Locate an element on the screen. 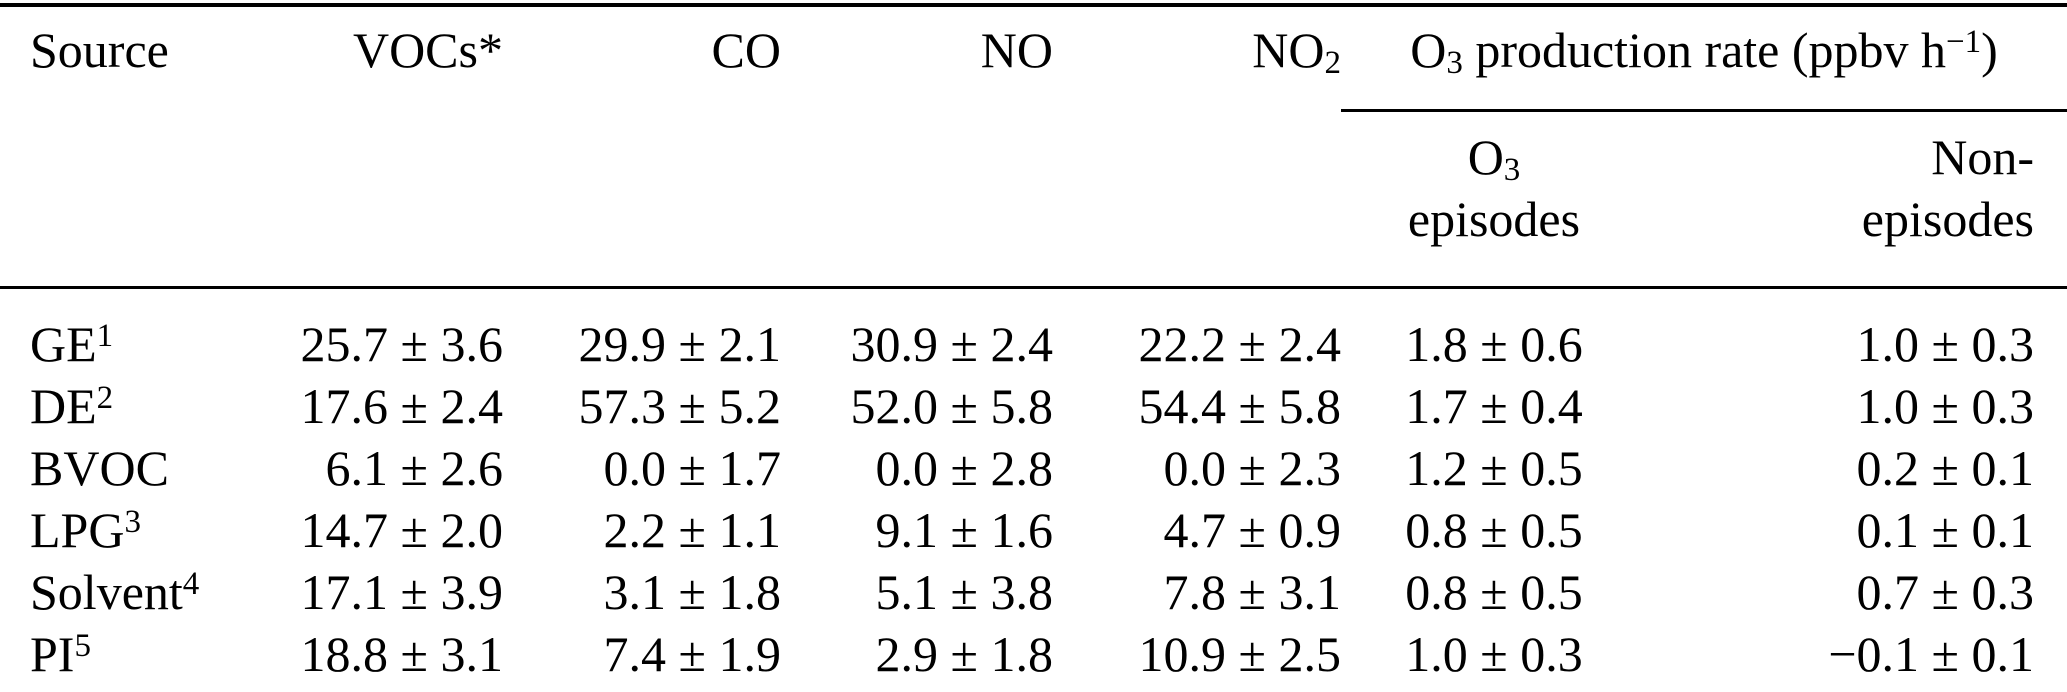 The image size is (2067, 692). cell-no: 0.0 ± 2.8 is located at coordinates (964, 468).